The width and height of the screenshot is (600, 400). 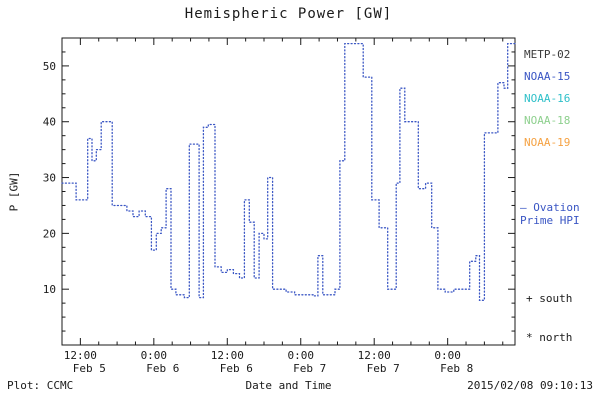 I want to click on y-tick-label: 10, so click(x=49, y=289).